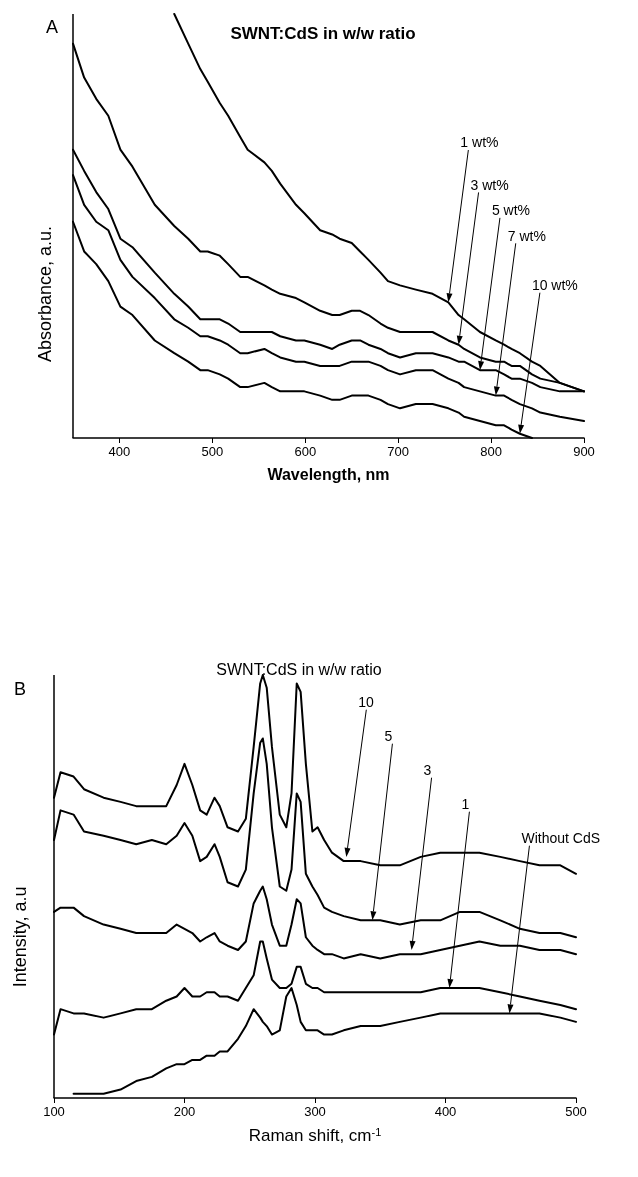  I want to click on x-axis-title: Wavelength, nm, so click(328, 474).